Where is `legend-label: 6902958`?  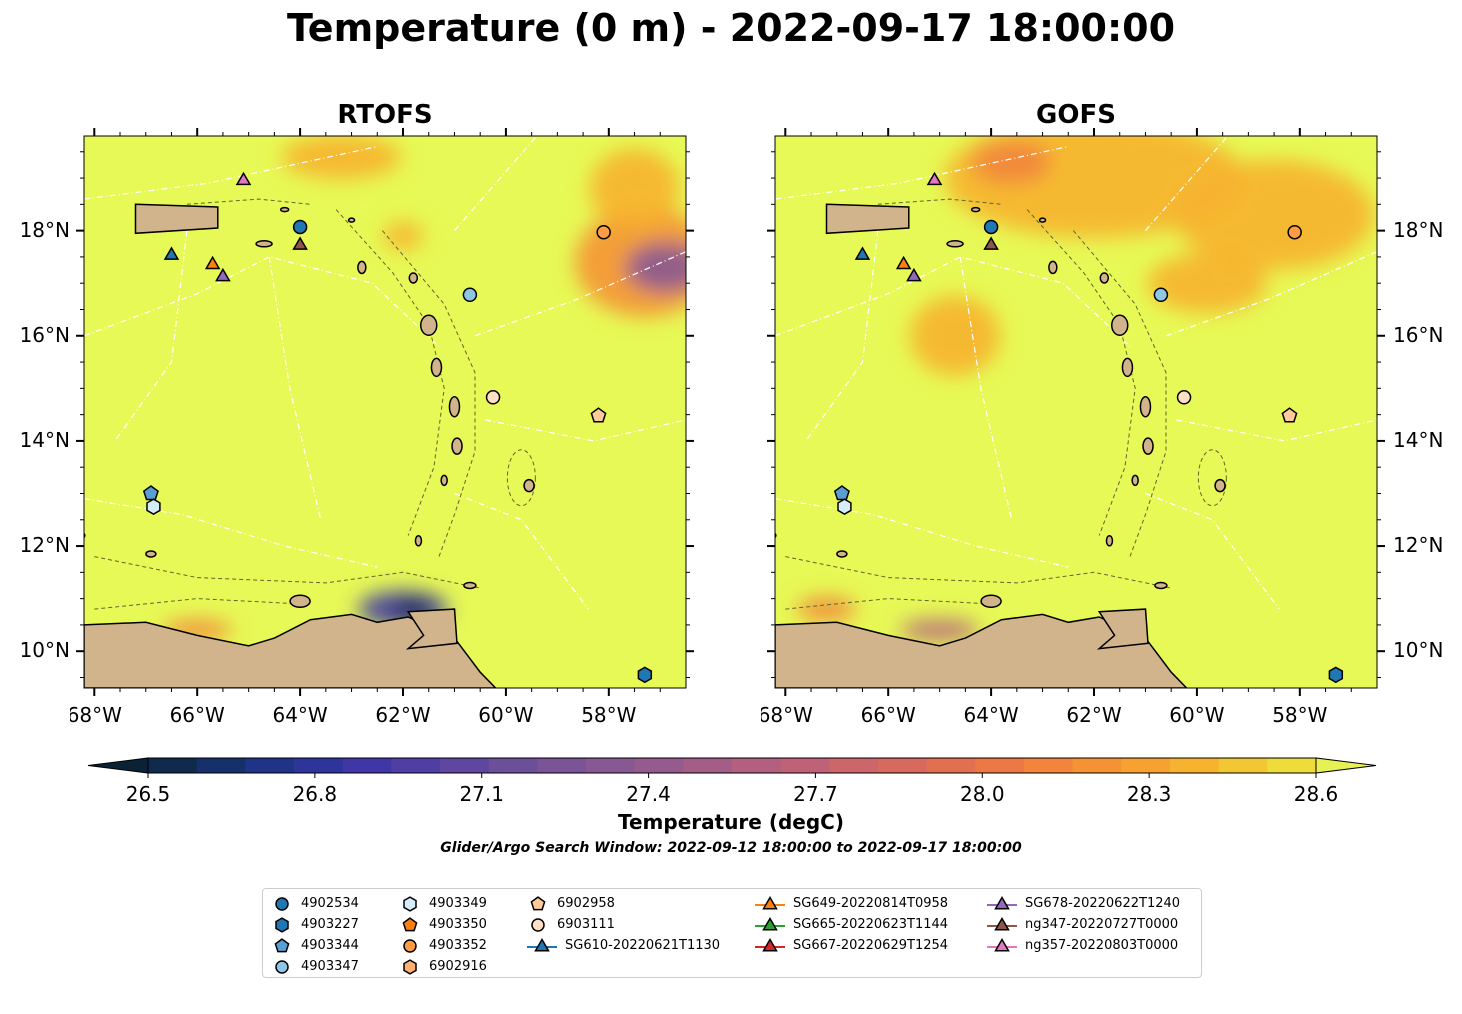 legend-label: 6902958 is located at coordinates (586, 903).